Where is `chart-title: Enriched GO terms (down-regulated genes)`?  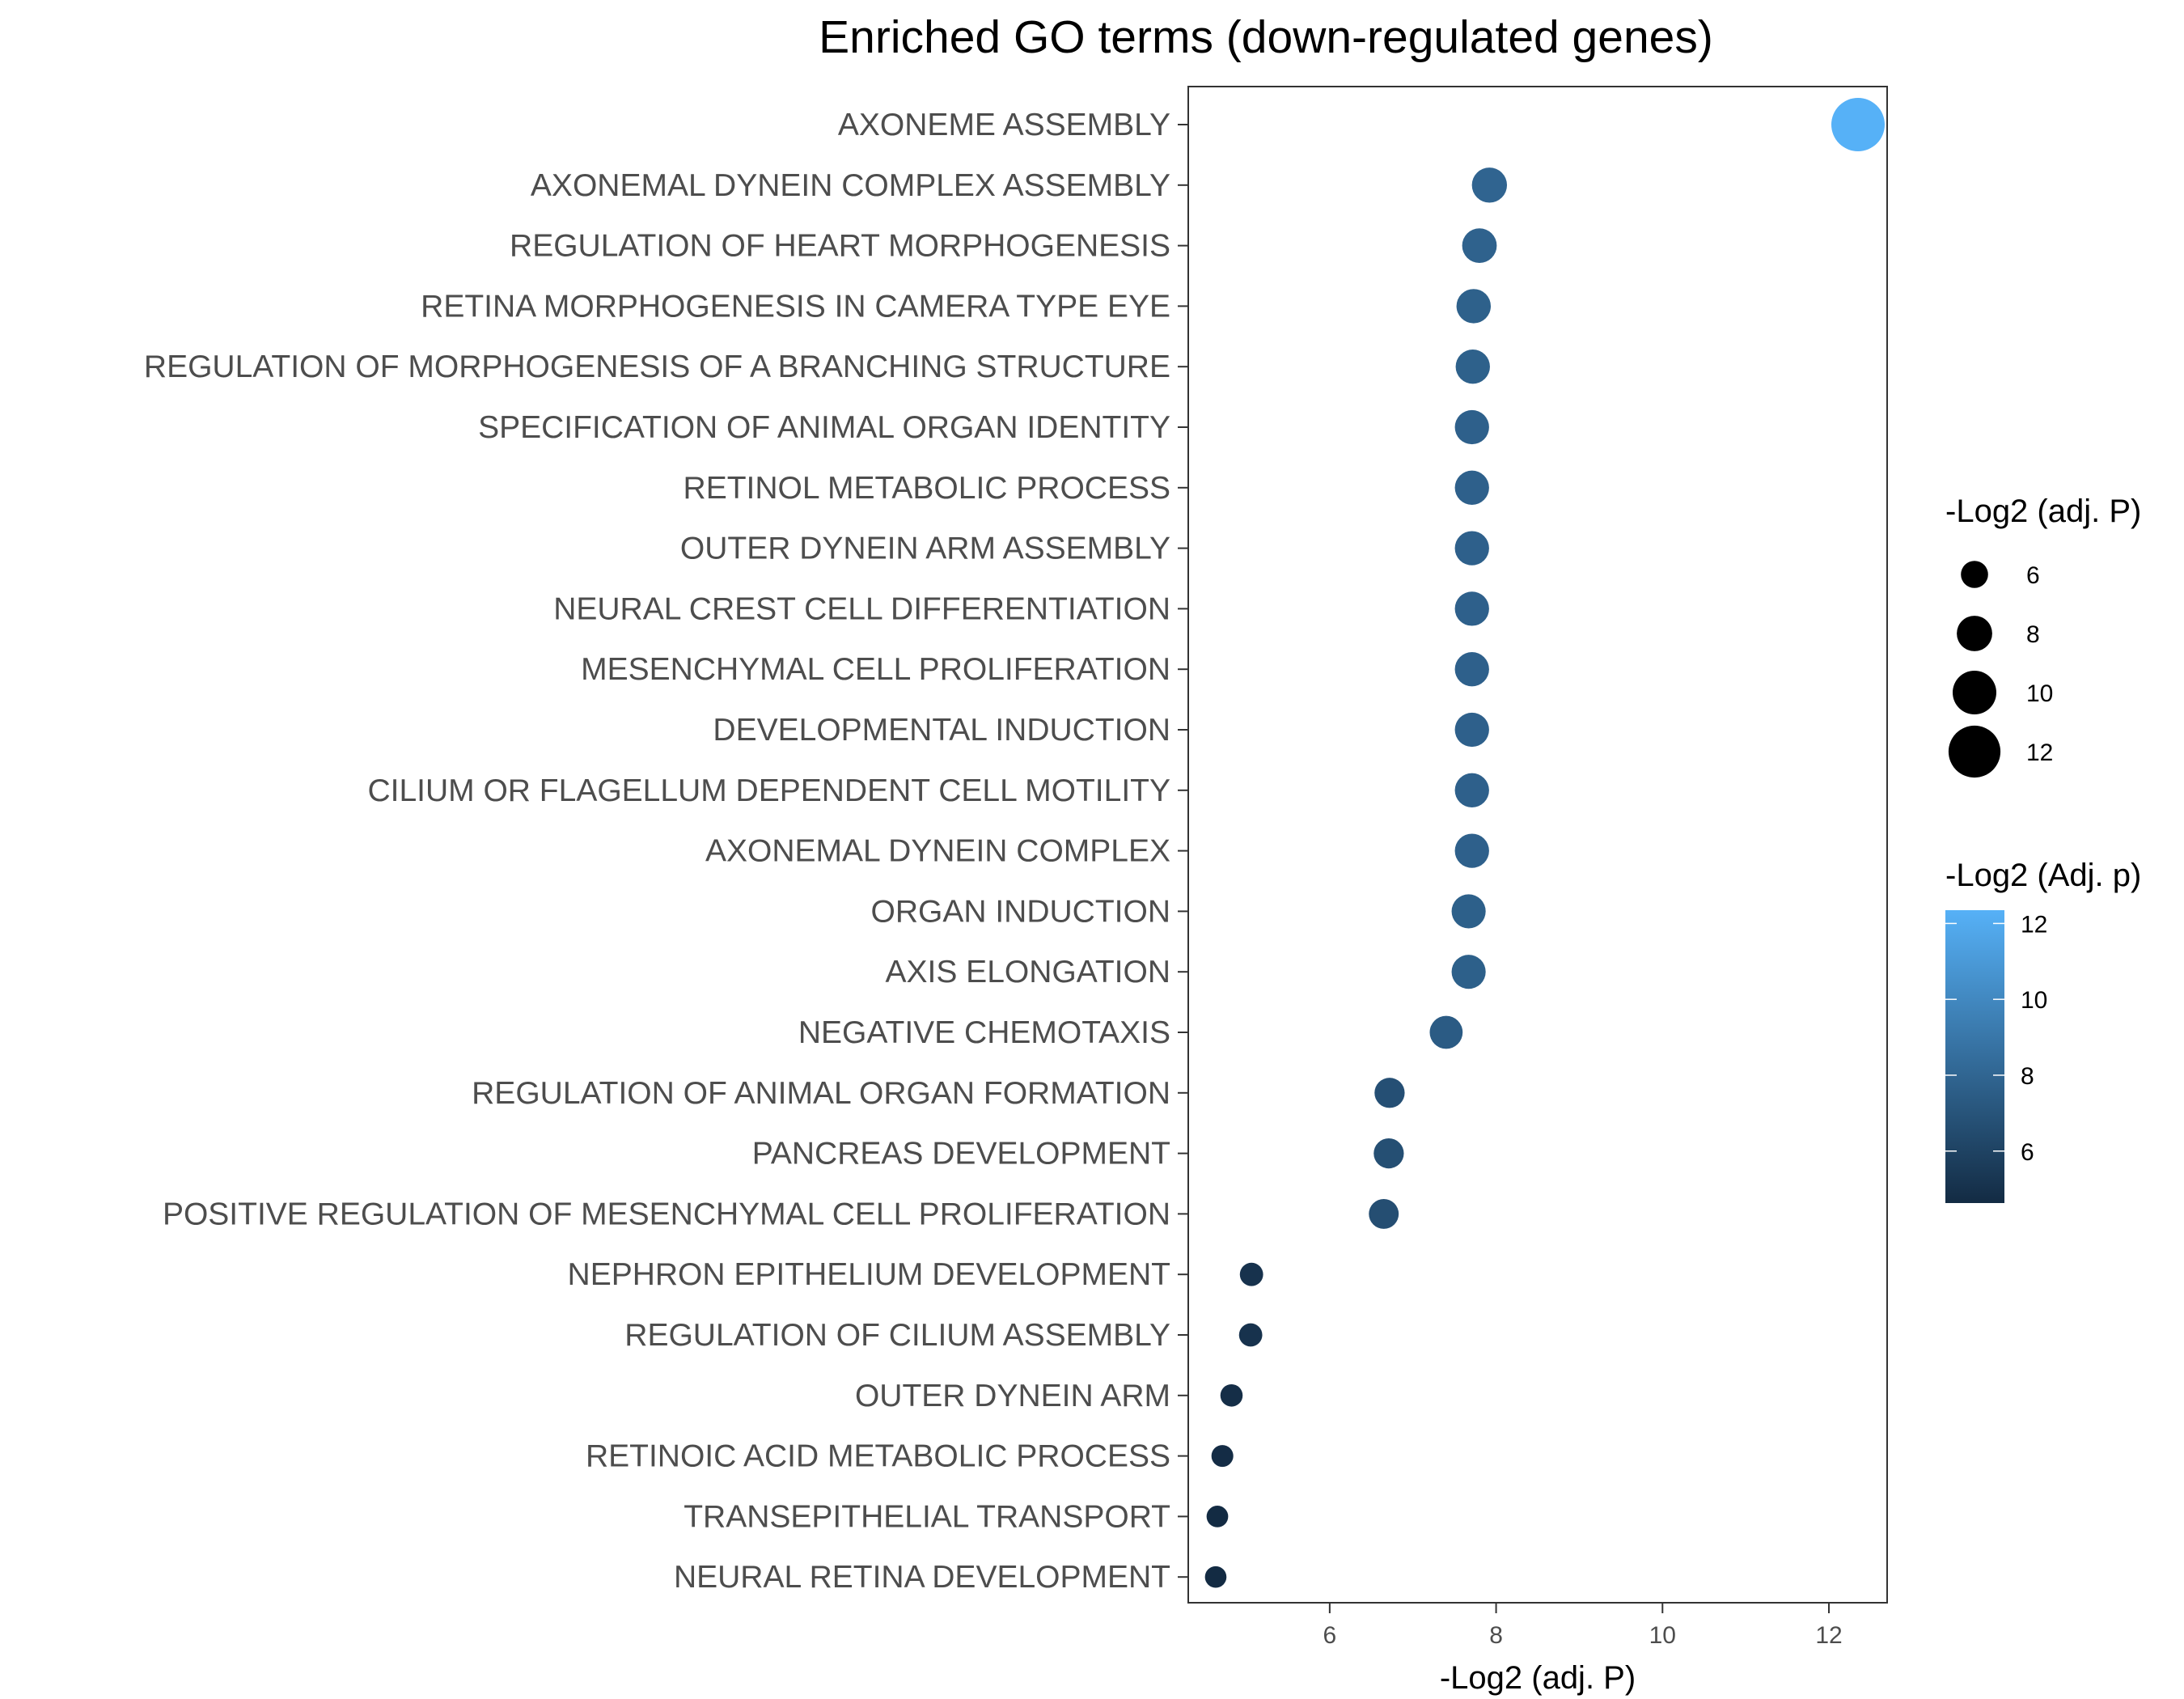
chart-title: Enriched GO terms (down-regulated genes) is located at coordinates (1266, 37).